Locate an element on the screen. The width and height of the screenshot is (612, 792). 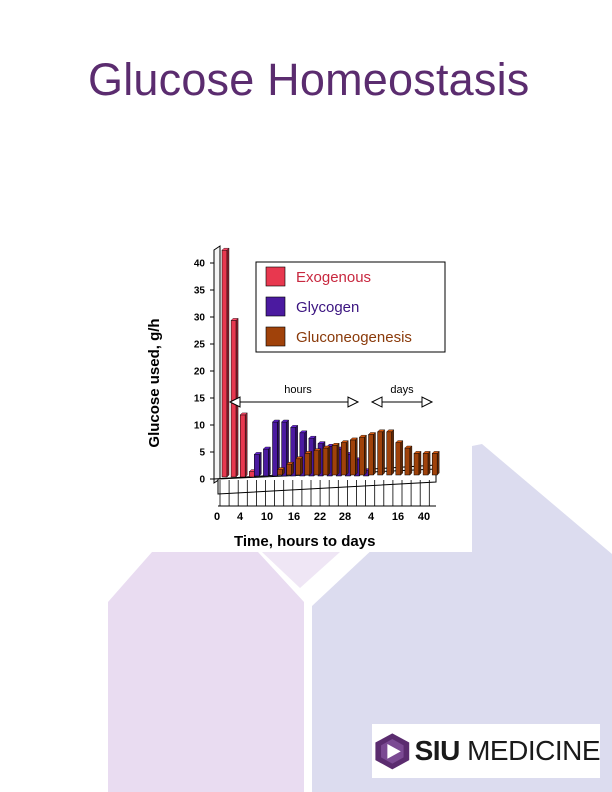
x-axis-title: Time, hours to days is located at coordinates (304, 541).